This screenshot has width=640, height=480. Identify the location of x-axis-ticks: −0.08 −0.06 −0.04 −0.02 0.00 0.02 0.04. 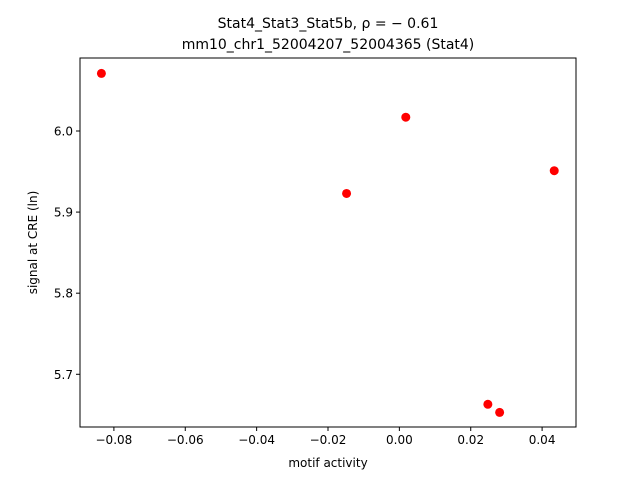
(326, 437).